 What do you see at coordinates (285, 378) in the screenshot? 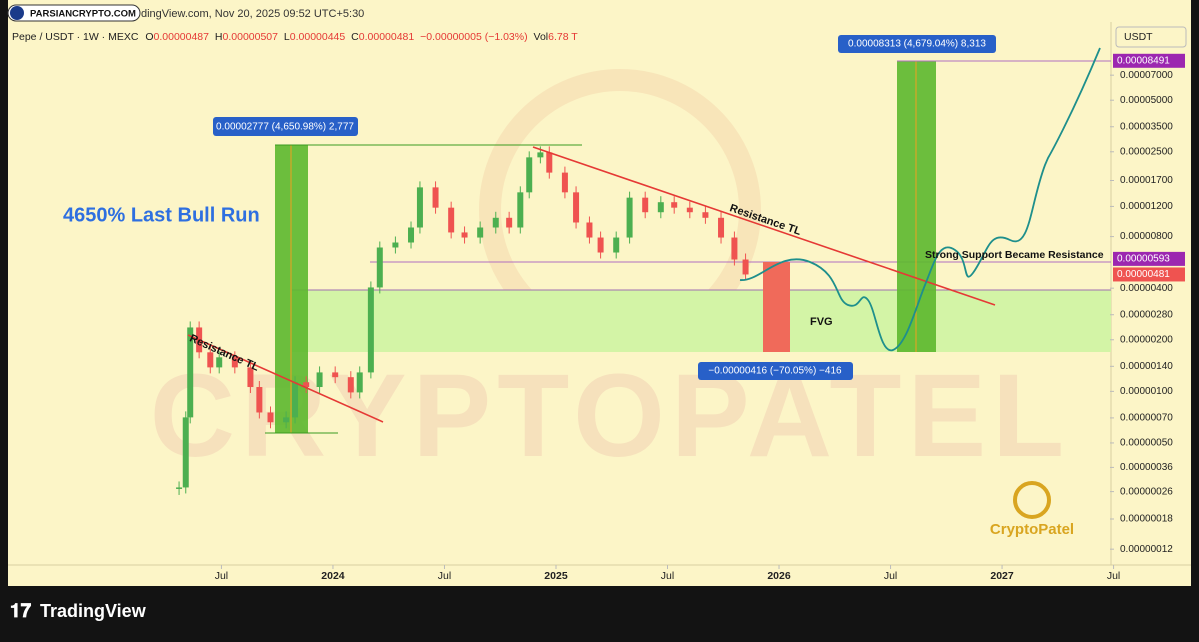
I see `trendline-left` at bounding box center [285, 378].